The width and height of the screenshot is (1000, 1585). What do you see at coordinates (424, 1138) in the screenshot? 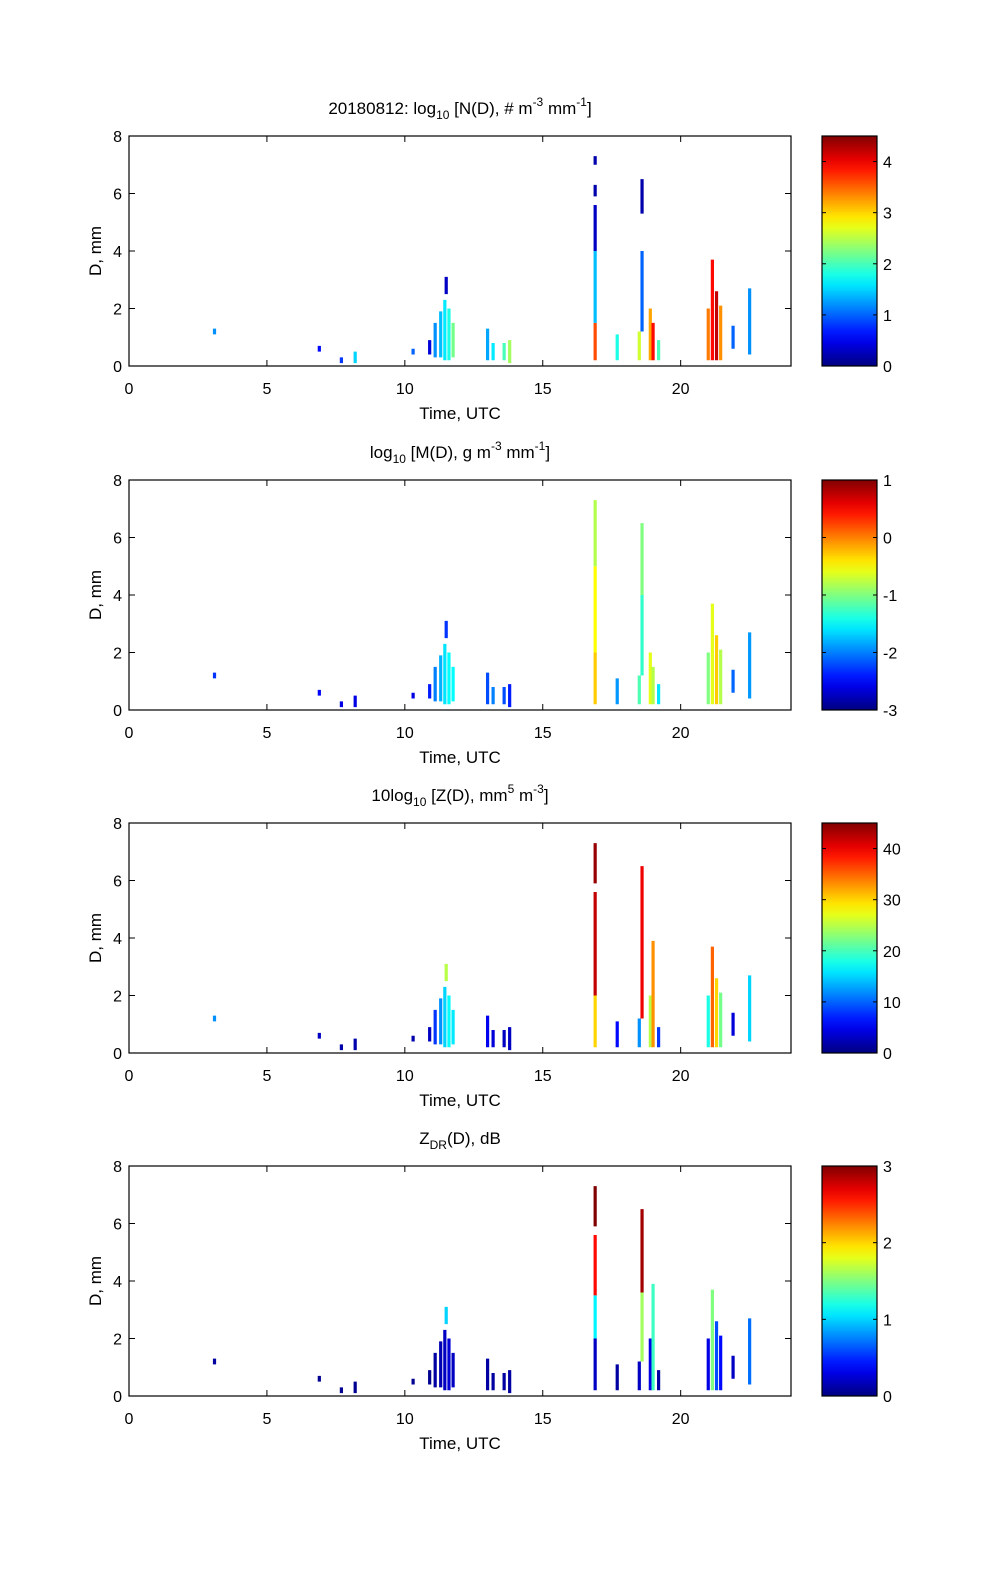
I see `title-prefix: Z` at bounding box center [424, 1138].